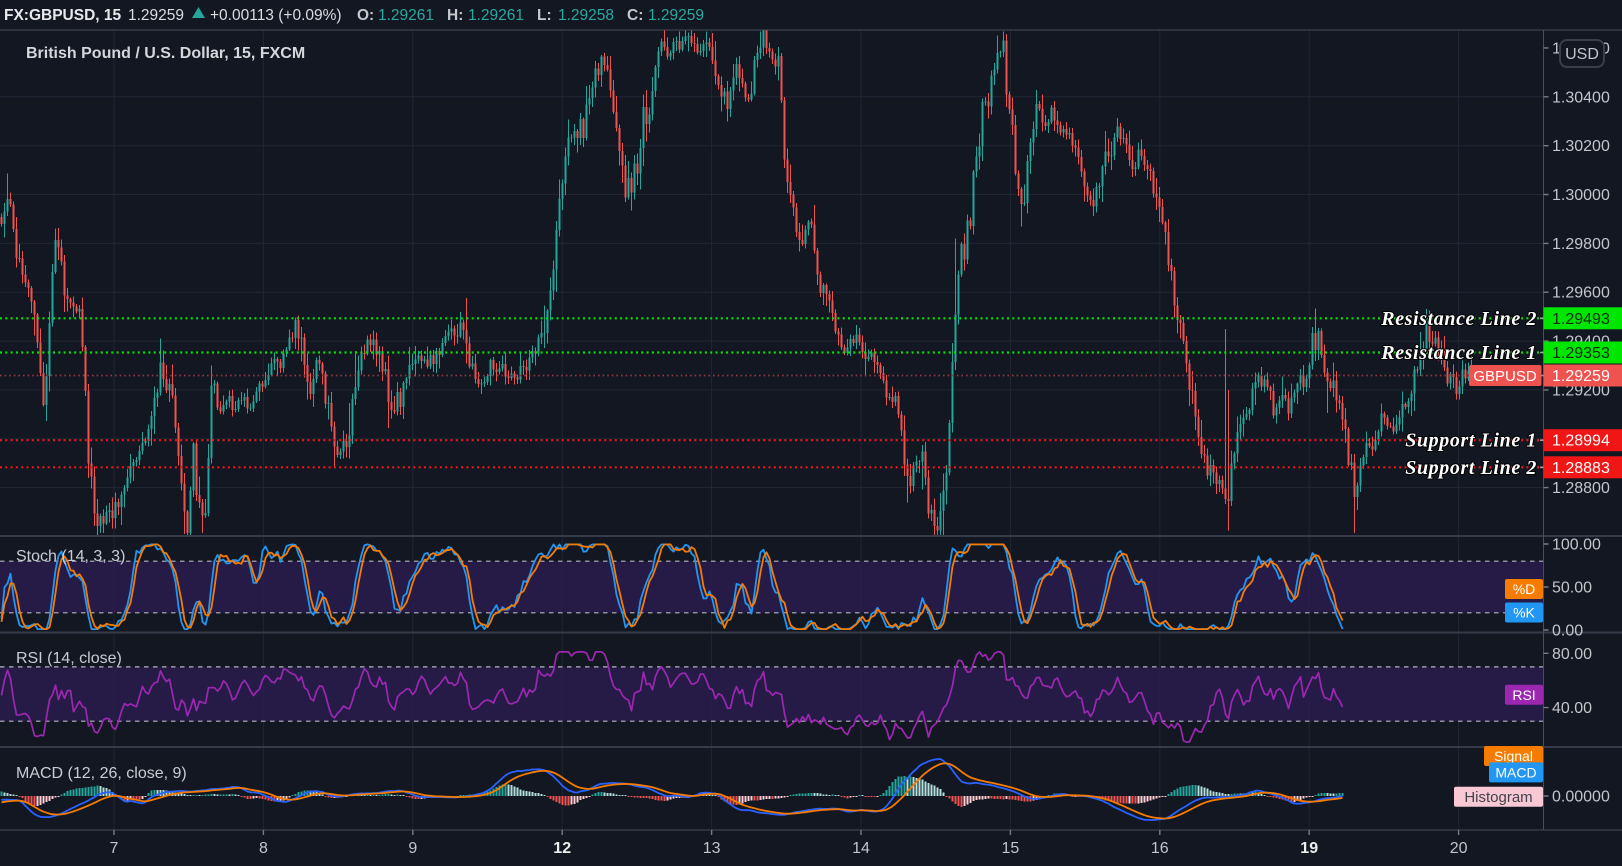  I want to click on svg-text: %D, so click(1524, 589).